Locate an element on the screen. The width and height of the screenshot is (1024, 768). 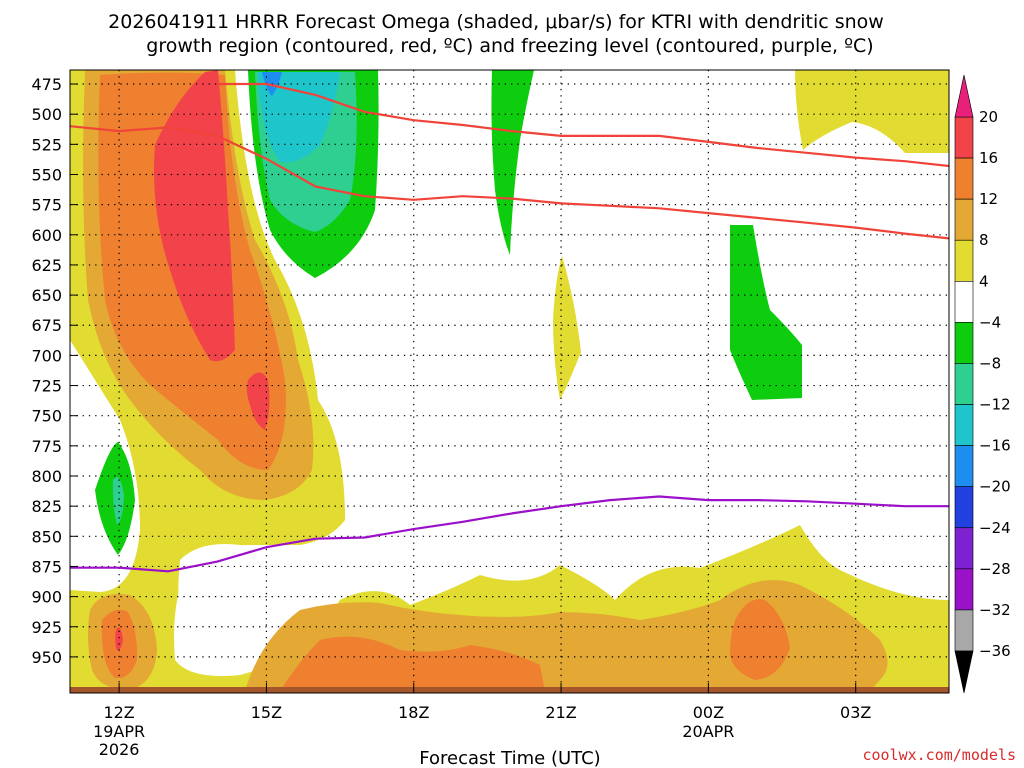
pressure-tick-label: 750 is located at coordinates (46, 416).